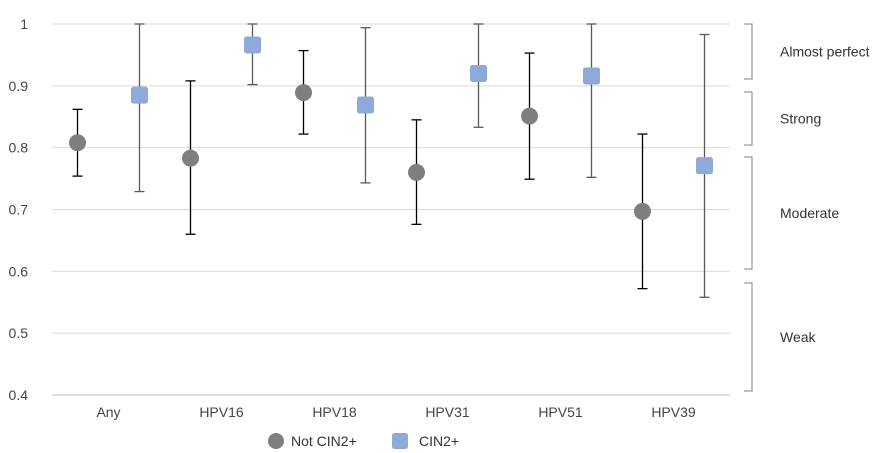 The image size is (892, 453). I want to click on x-tick-label: HPV18, so click(334, 412).